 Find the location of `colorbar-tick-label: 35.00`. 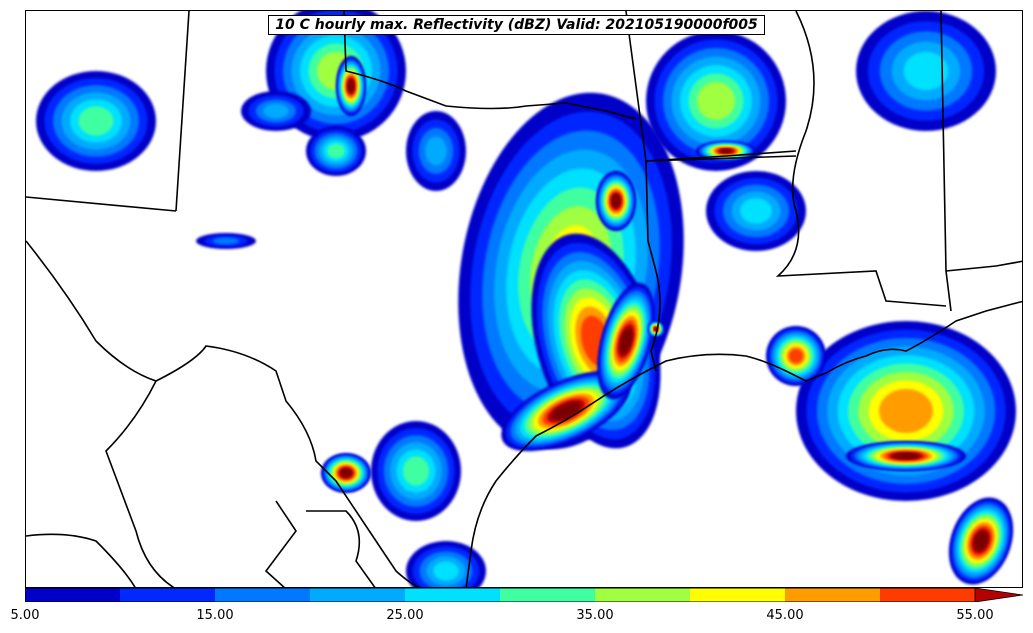

colorbar-tick-label: 35.00 is located at coordinates (595, 615).